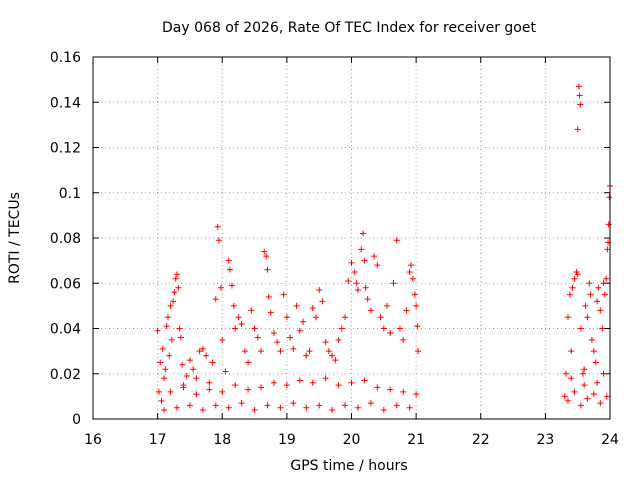 This screenshot has width=640, height=480. Describe the element at coordinates (287, 440) in the screenshot. I see `x-tick-label: 19` at that location.